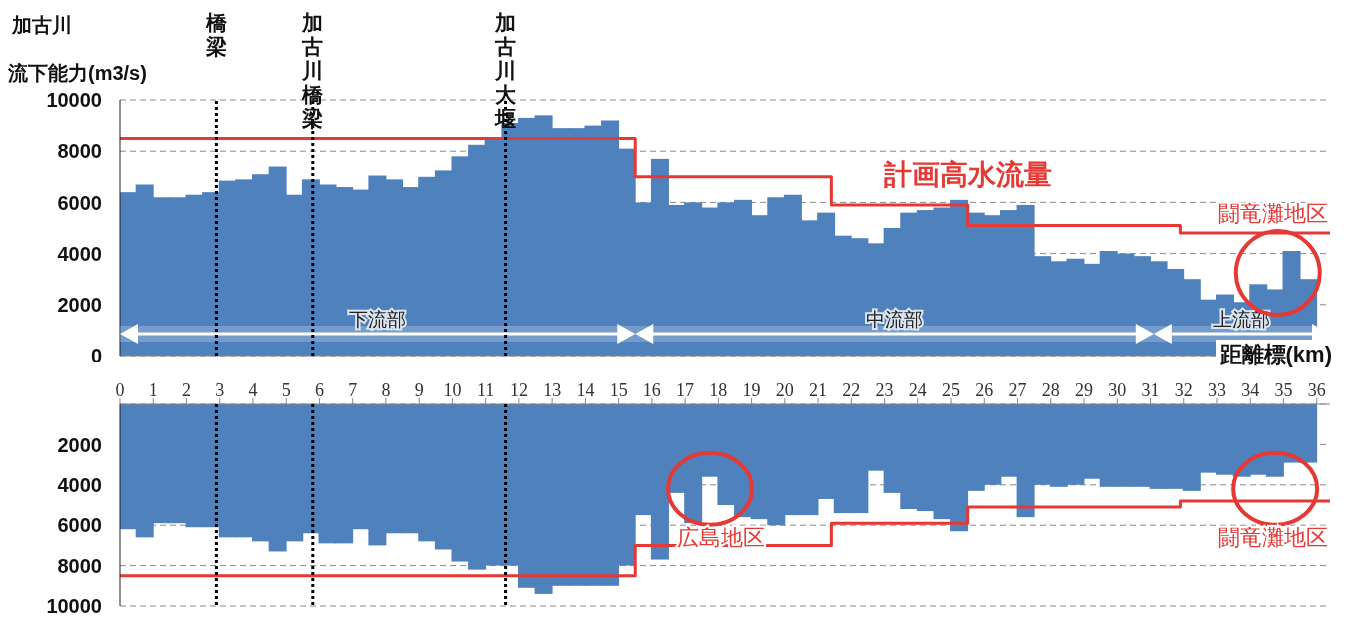 Image resolution: width=1351 pixels, height=618 pixels. What do you see at coordinates (353, 390) in the screenshot?
I see `x-tick-label: 7` at bounding box center [353, 390].